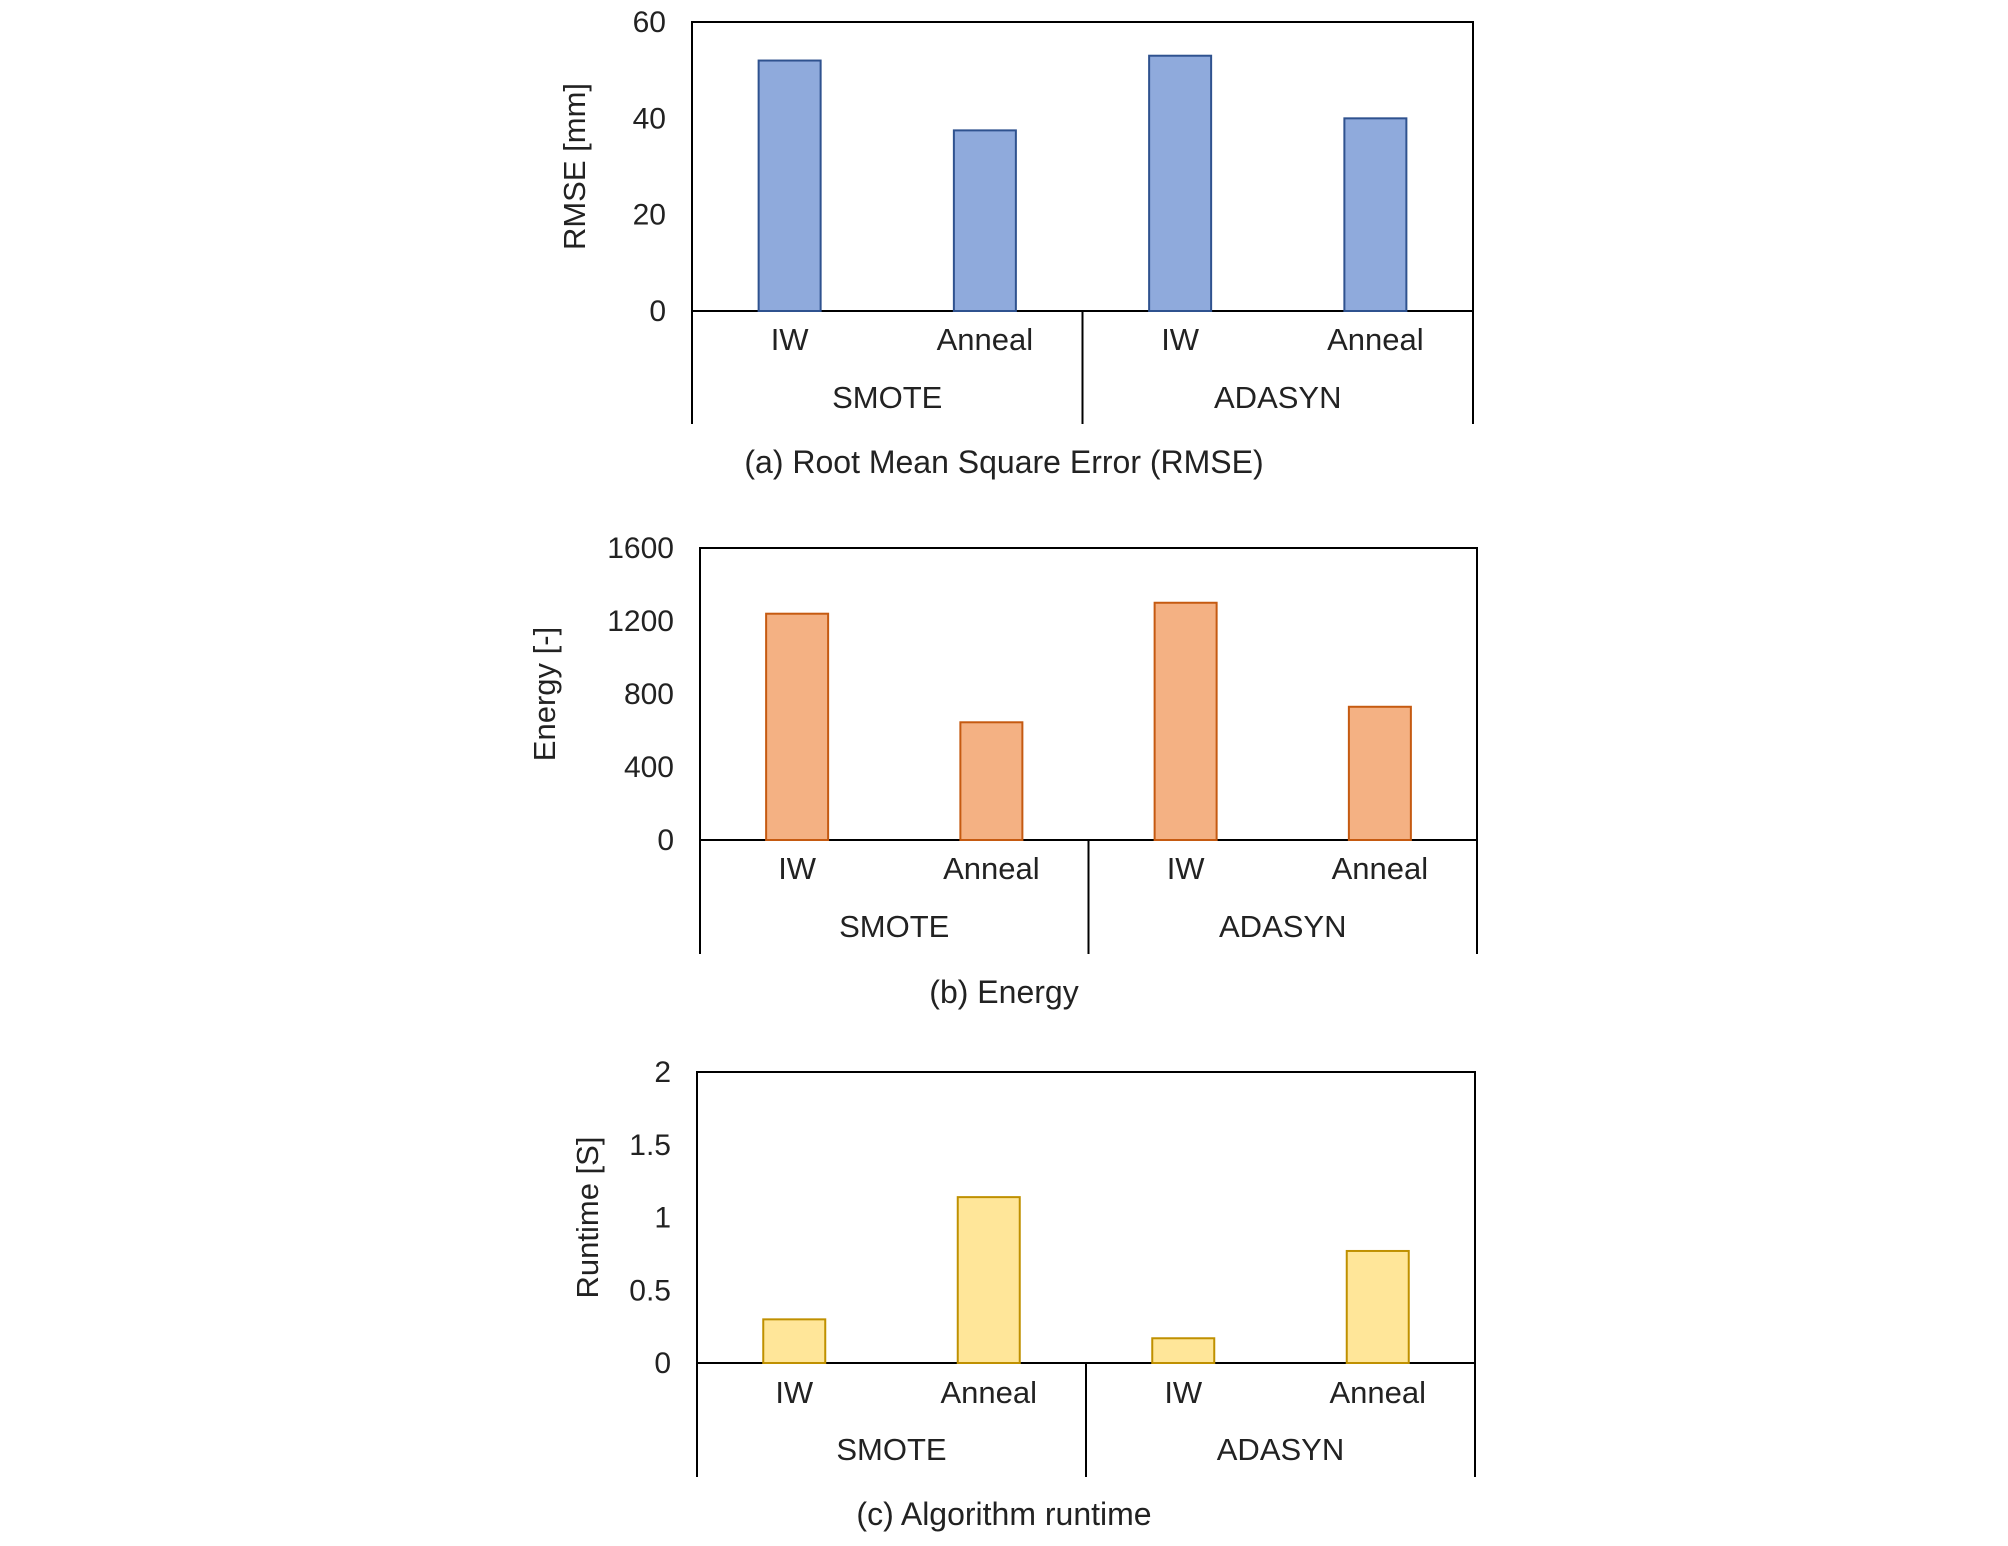 The image size is (2008, 1546). Describe the element at coordinates (649, 767) in the screenshot. I see `chart-2-ytick-label: 400` at that location.